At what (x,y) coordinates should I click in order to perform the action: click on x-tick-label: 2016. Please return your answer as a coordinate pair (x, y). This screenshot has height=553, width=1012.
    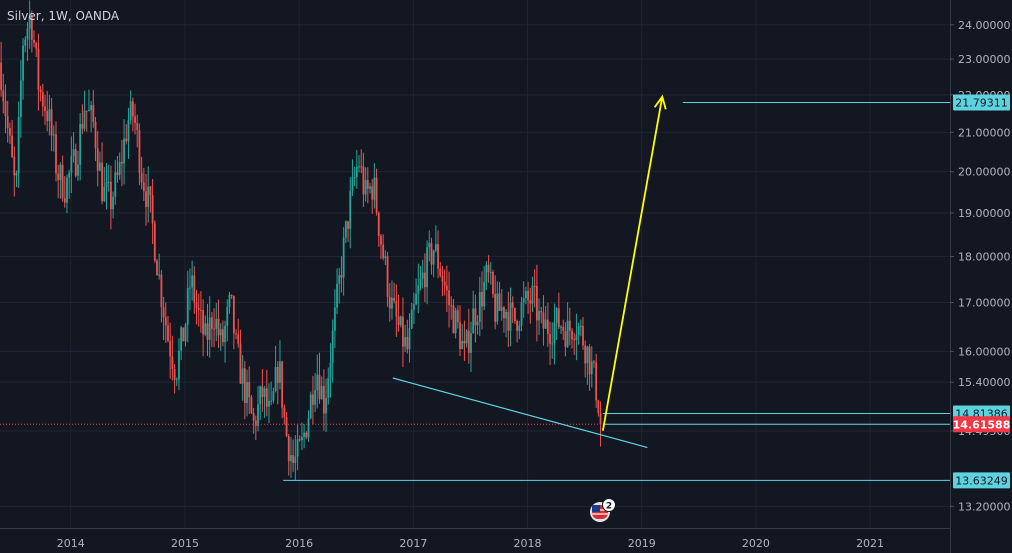
    Looking at the image, I should click on (299, 543).